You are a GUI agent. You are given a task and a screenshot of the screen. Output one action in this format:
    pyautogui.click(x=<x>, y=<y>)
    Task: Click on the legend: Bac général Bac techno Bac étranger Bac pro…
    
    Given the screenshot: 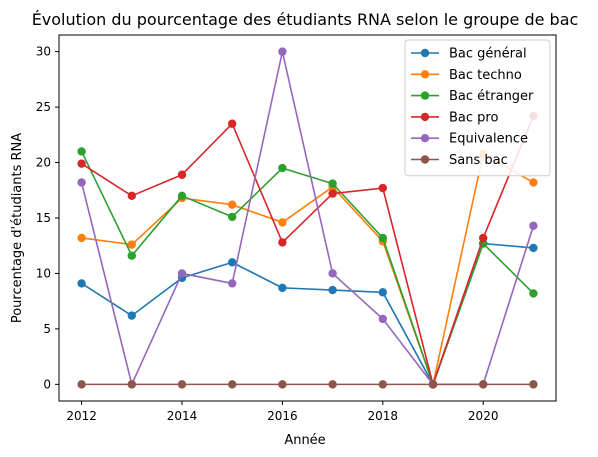 What is the action you would take?
    pyautogui.click(x=477, y=108)
    